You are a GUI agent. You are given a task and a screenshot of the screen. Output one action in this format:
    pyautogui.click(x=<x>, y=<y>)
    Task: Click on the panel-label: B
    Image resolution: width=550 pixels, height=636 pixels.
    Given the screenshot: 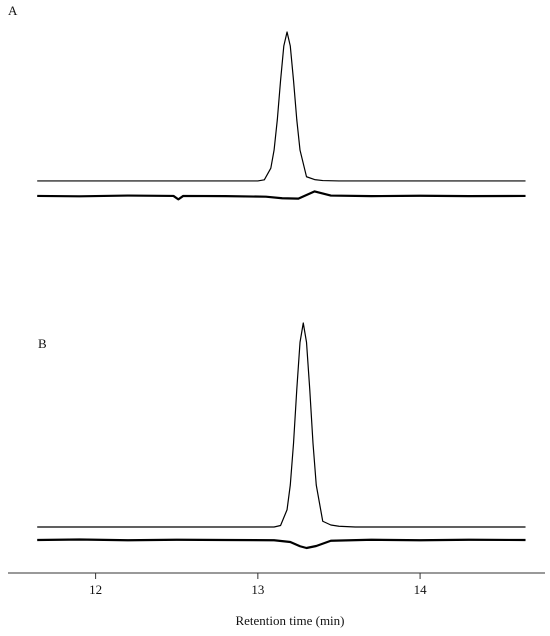 What is the action you would take?
    pyautogui.click(x=42, y=343)
    